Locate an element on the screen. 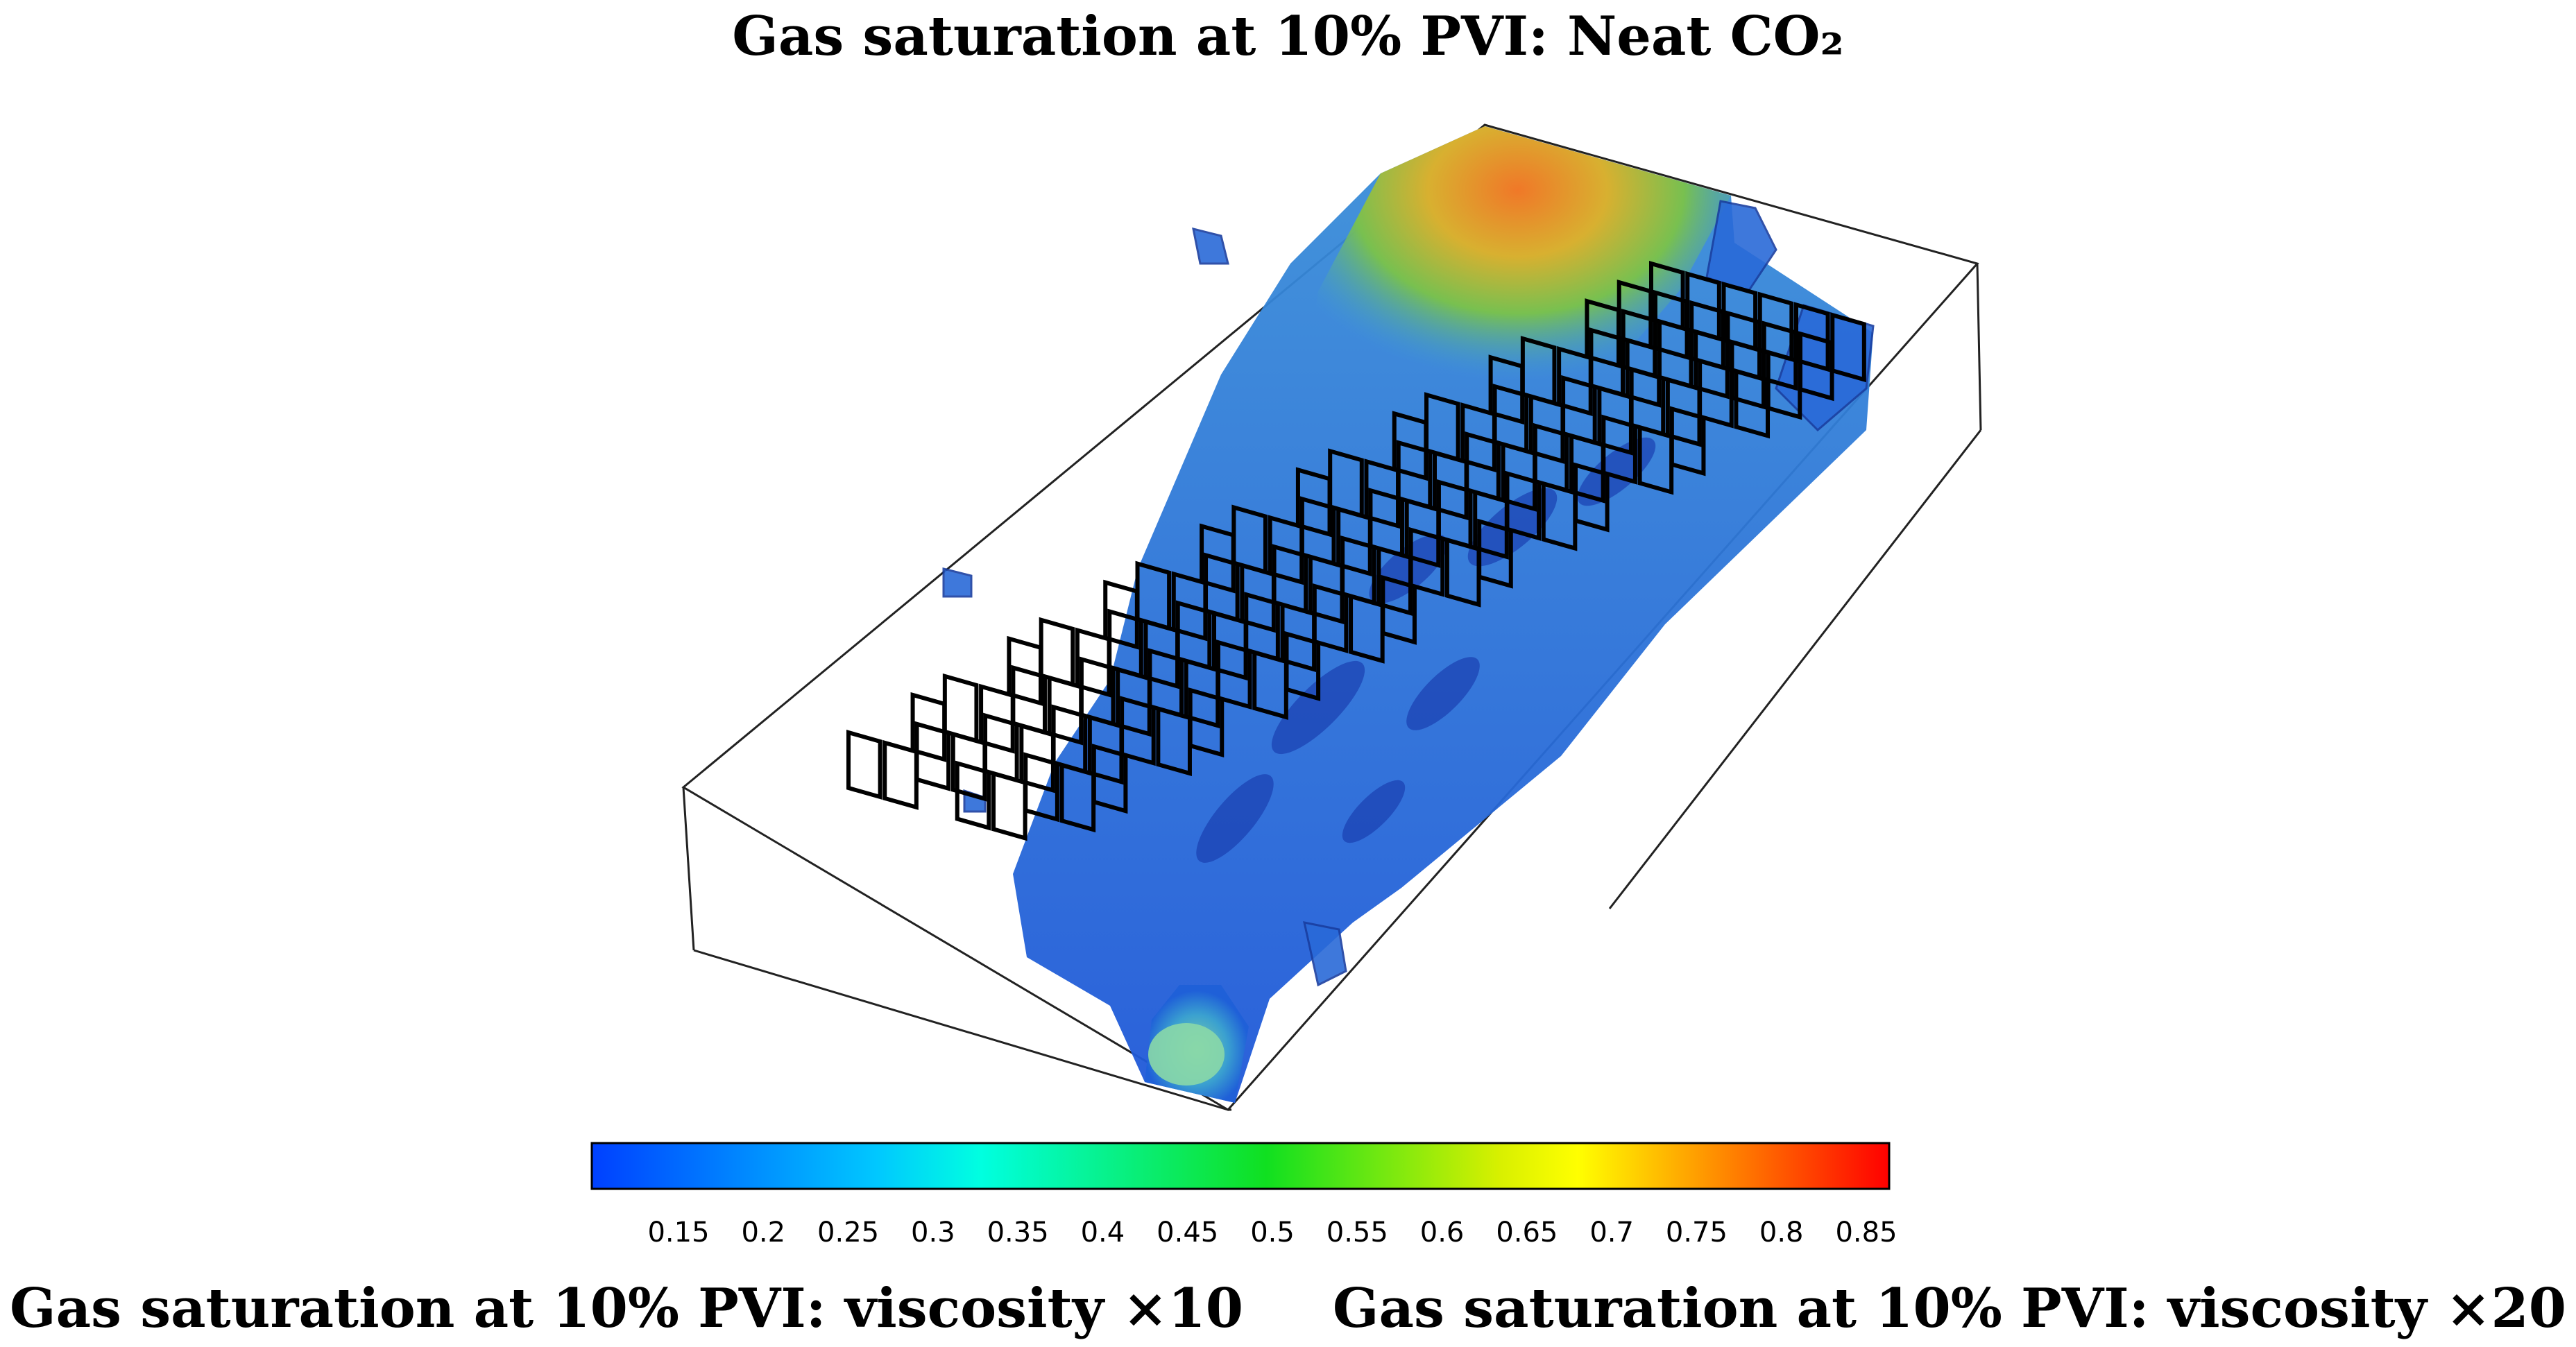  right-caption: Gas saturation at 10% PVI: viscosity ×20 is located at coordinates (1949, 1309).